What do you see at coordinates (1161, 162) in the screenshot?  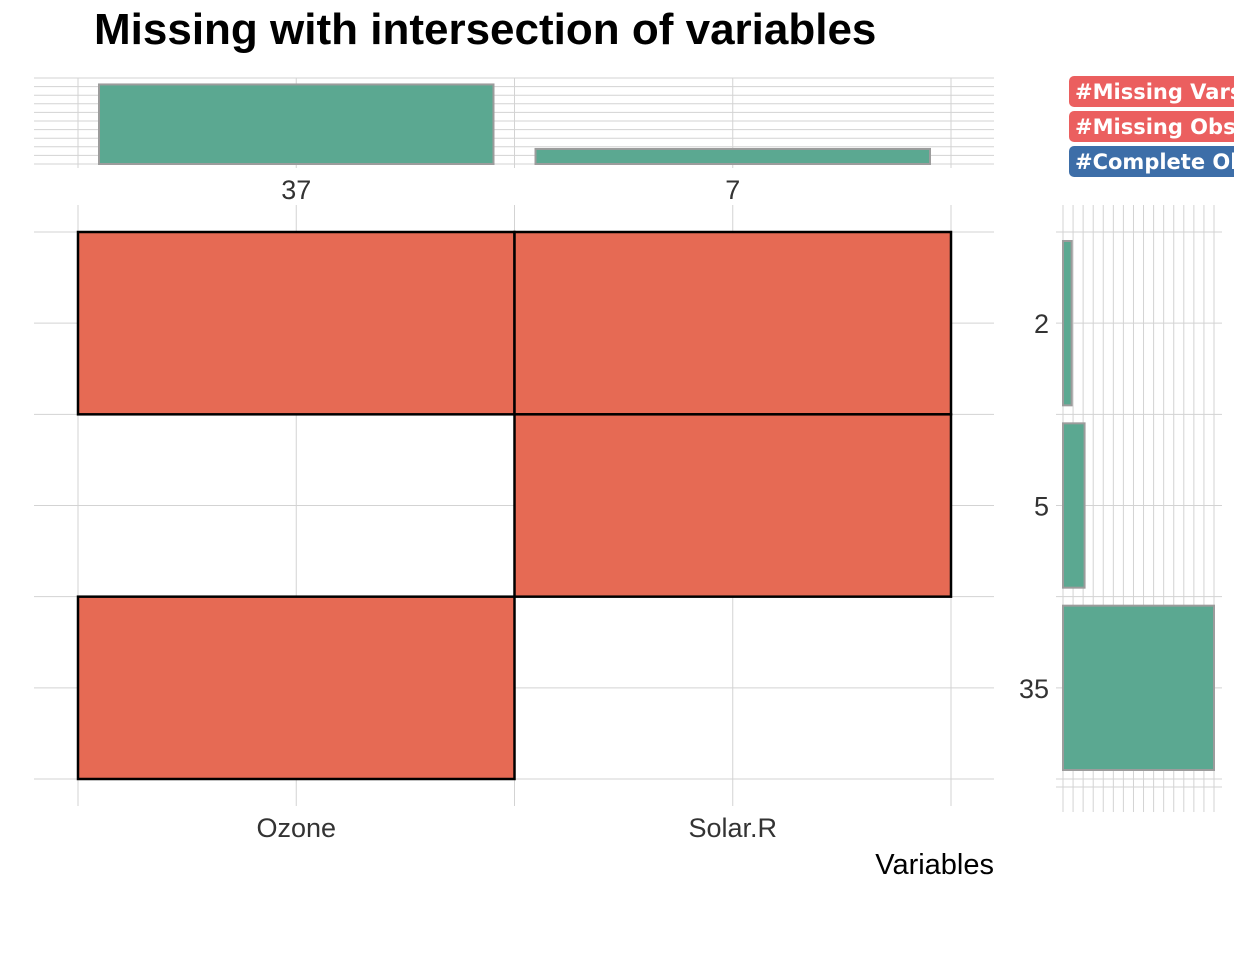 I see `summary-badge-label: #Complete Obs` at bounding box center [1161, 162].